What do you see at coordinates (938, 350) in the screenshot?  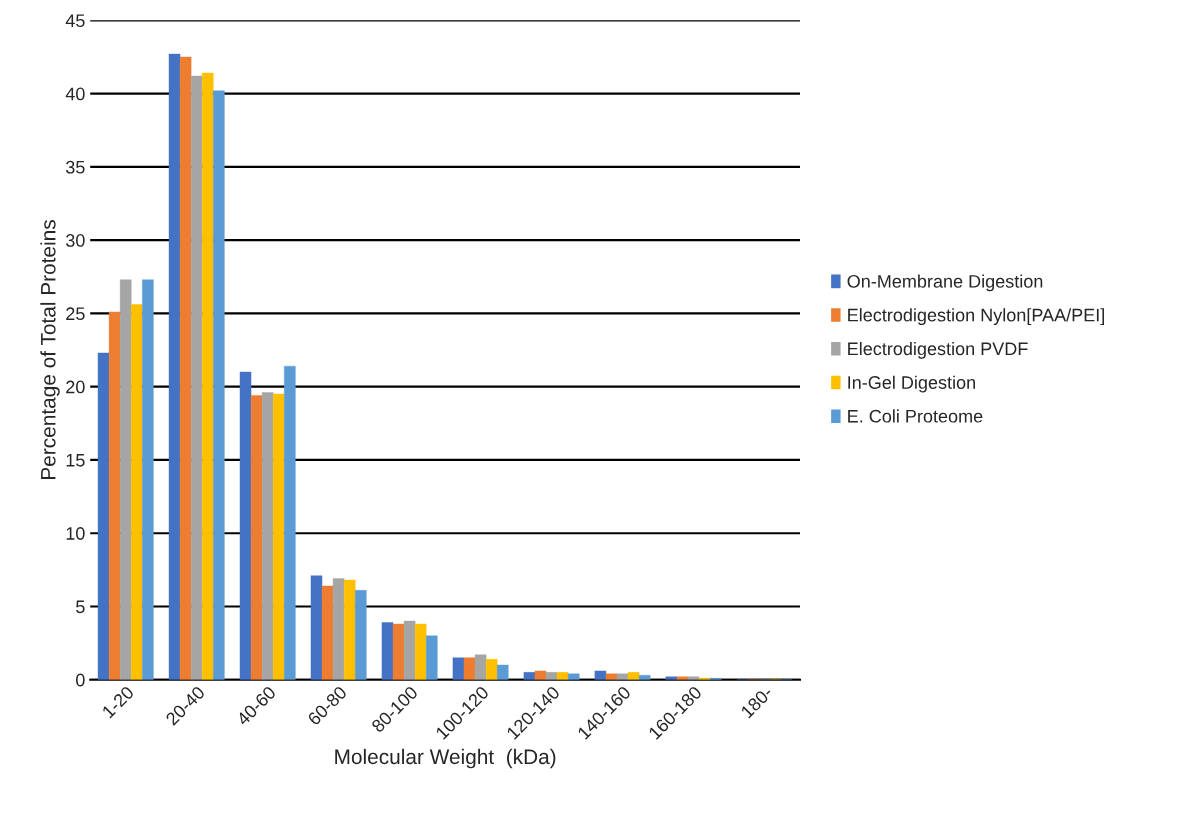 I see `legend-label: Electrodigestion PVDF` at bounding box center [938, 350].